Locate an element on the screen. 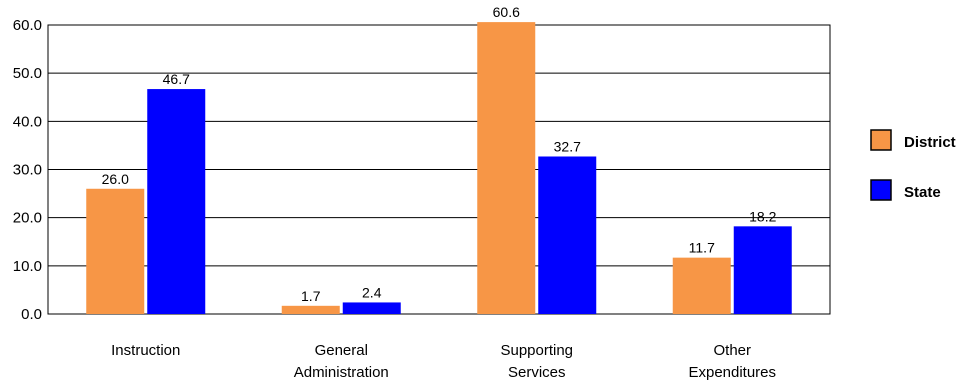 The image size is (965, 387). category-label: Instruction is located at coordinates (145, 350).